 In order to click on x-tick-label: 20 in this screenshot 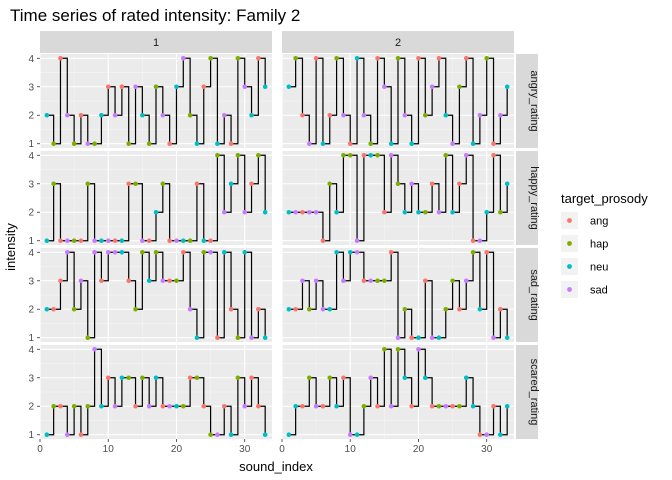, I will do `click(177, 449)`.